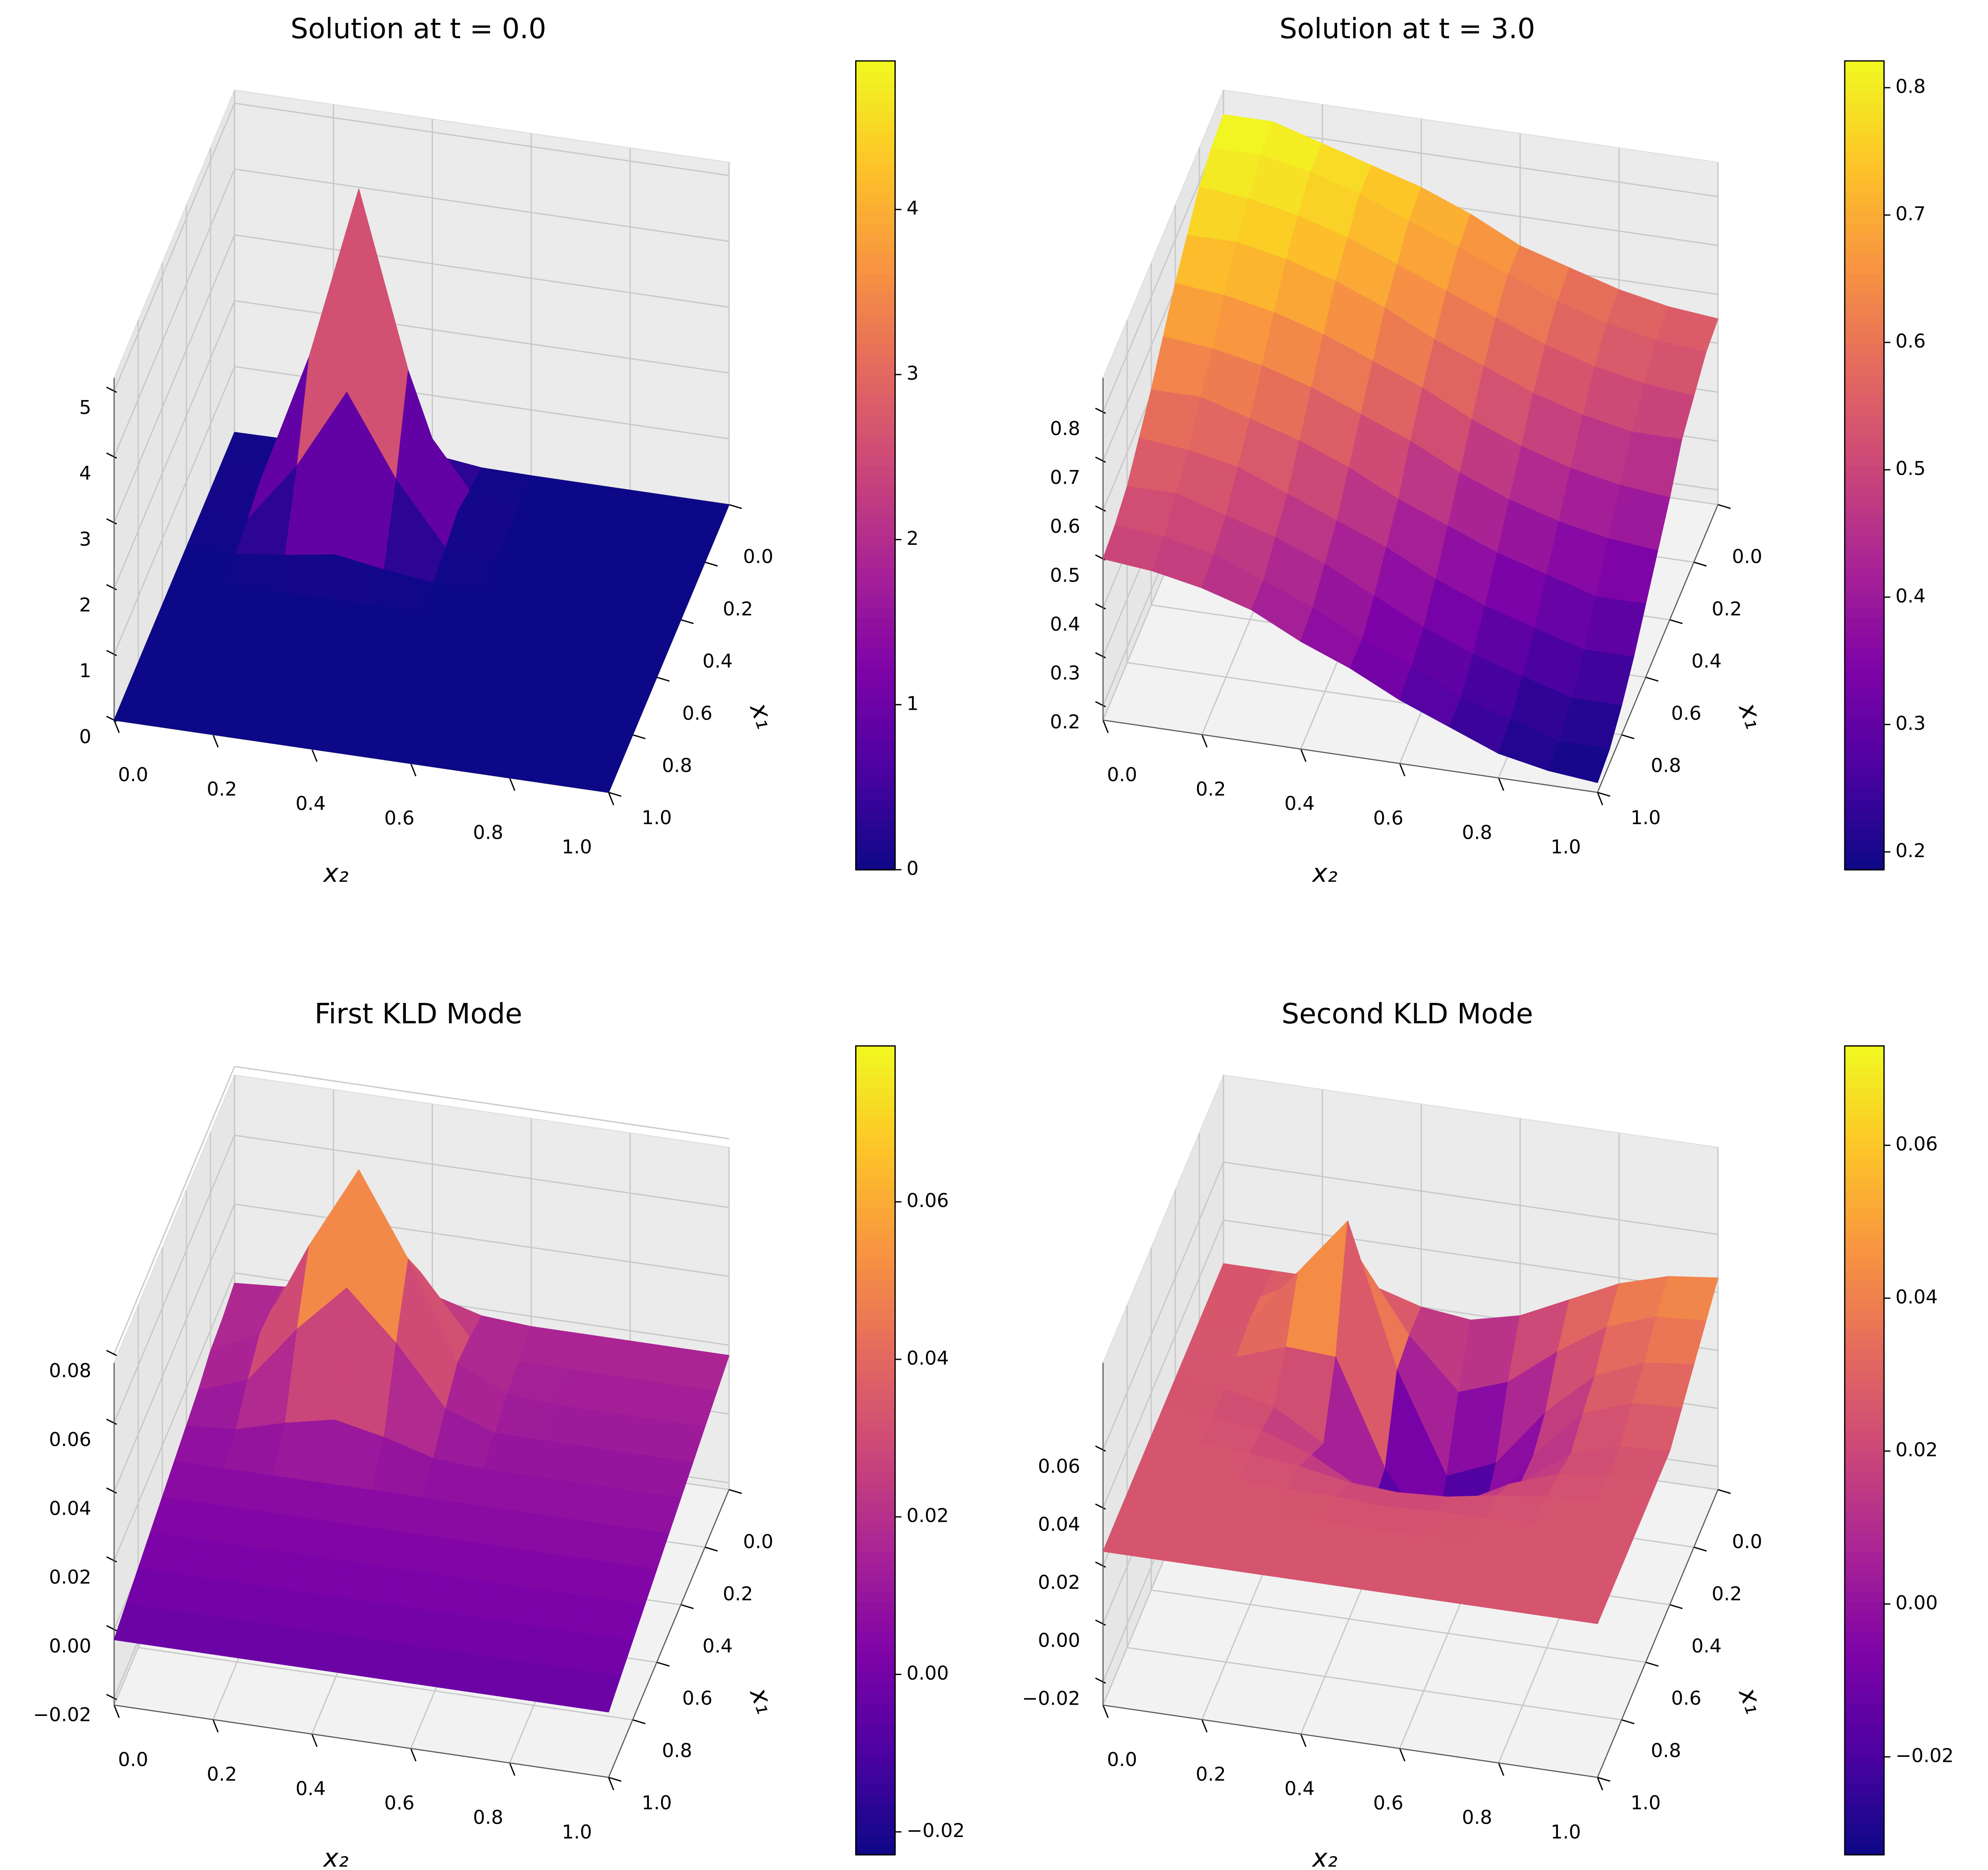 This screenshot has height=1870, width=1988. What do you see at coordinates (717, 661) in the screenshot?
I see `x1-tick-label: 0.4` at bounding box center [717, 661].